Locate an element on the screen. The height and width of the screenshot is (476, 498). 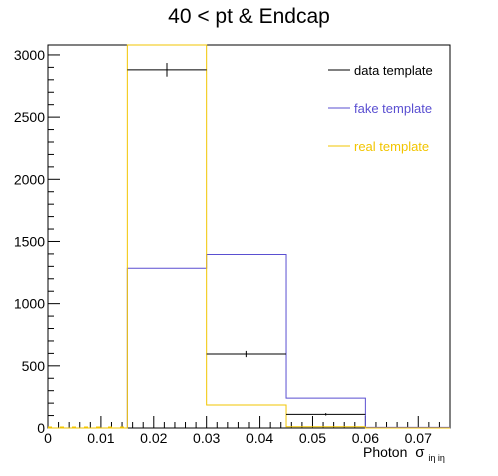
y-tick-label: 500 is located at coordinates (34, 366).